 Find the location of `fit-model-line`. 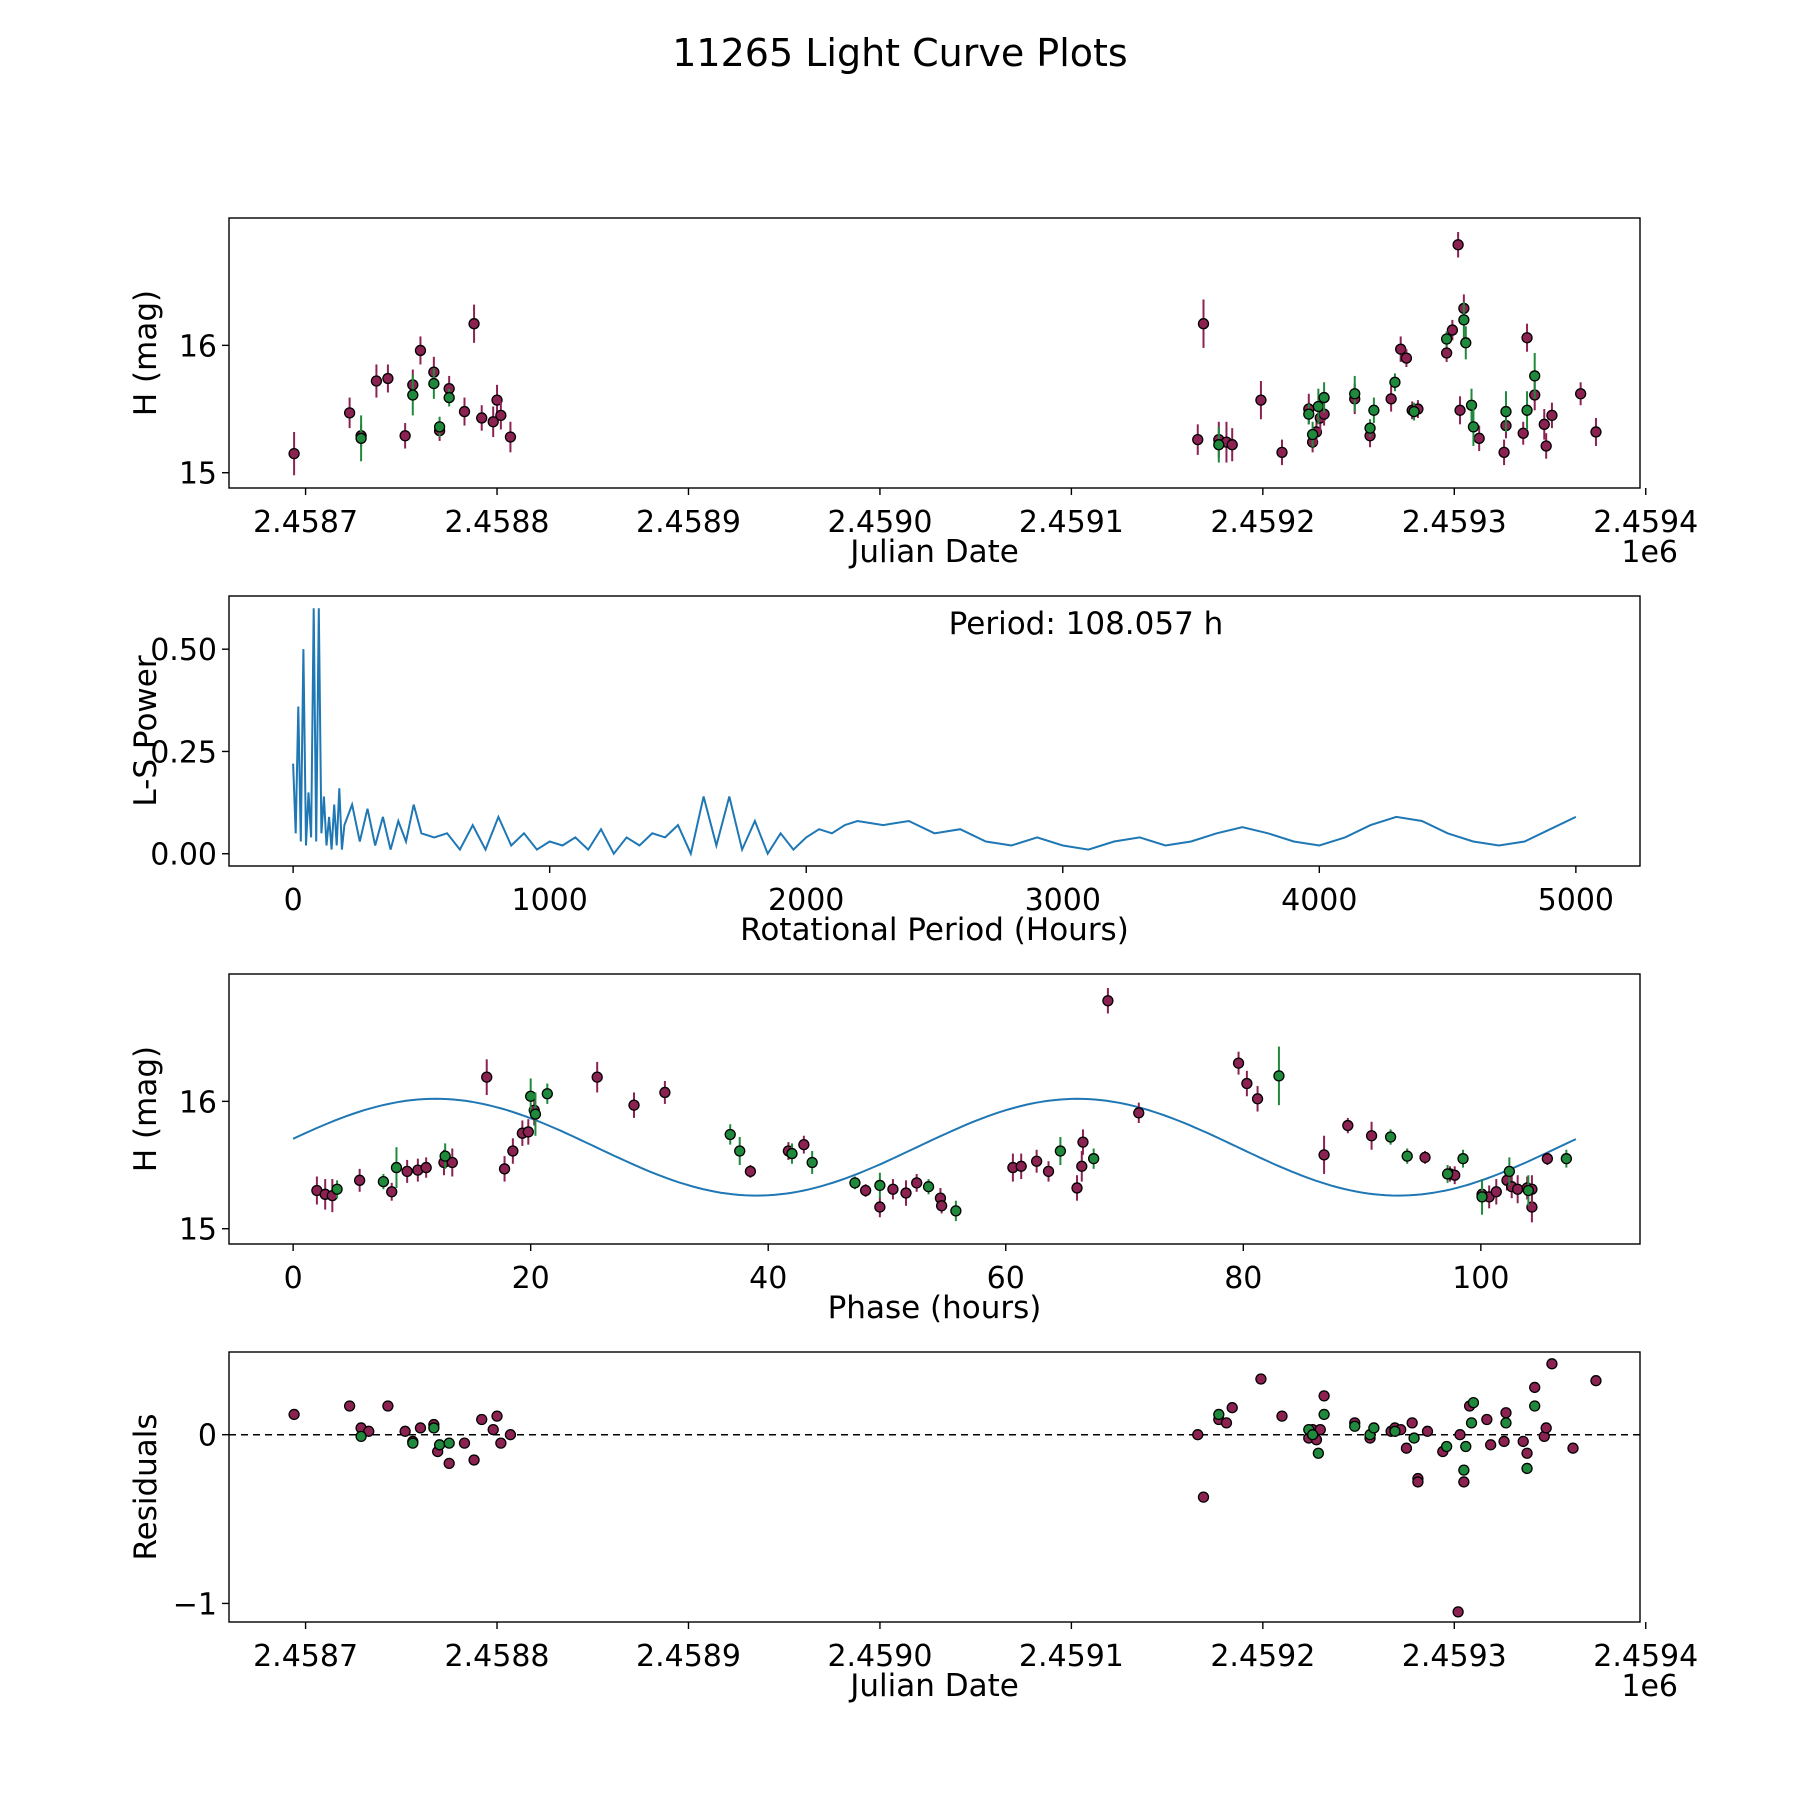

fit-model-line is located at coordinates (934, 1147).